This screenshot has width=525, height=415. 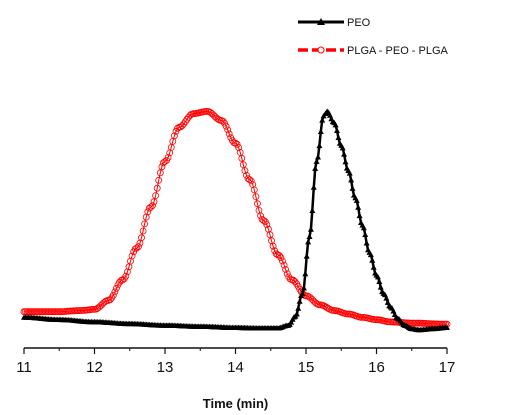 I want to click on x-tick-label: 15, so click(x=306, y=367).